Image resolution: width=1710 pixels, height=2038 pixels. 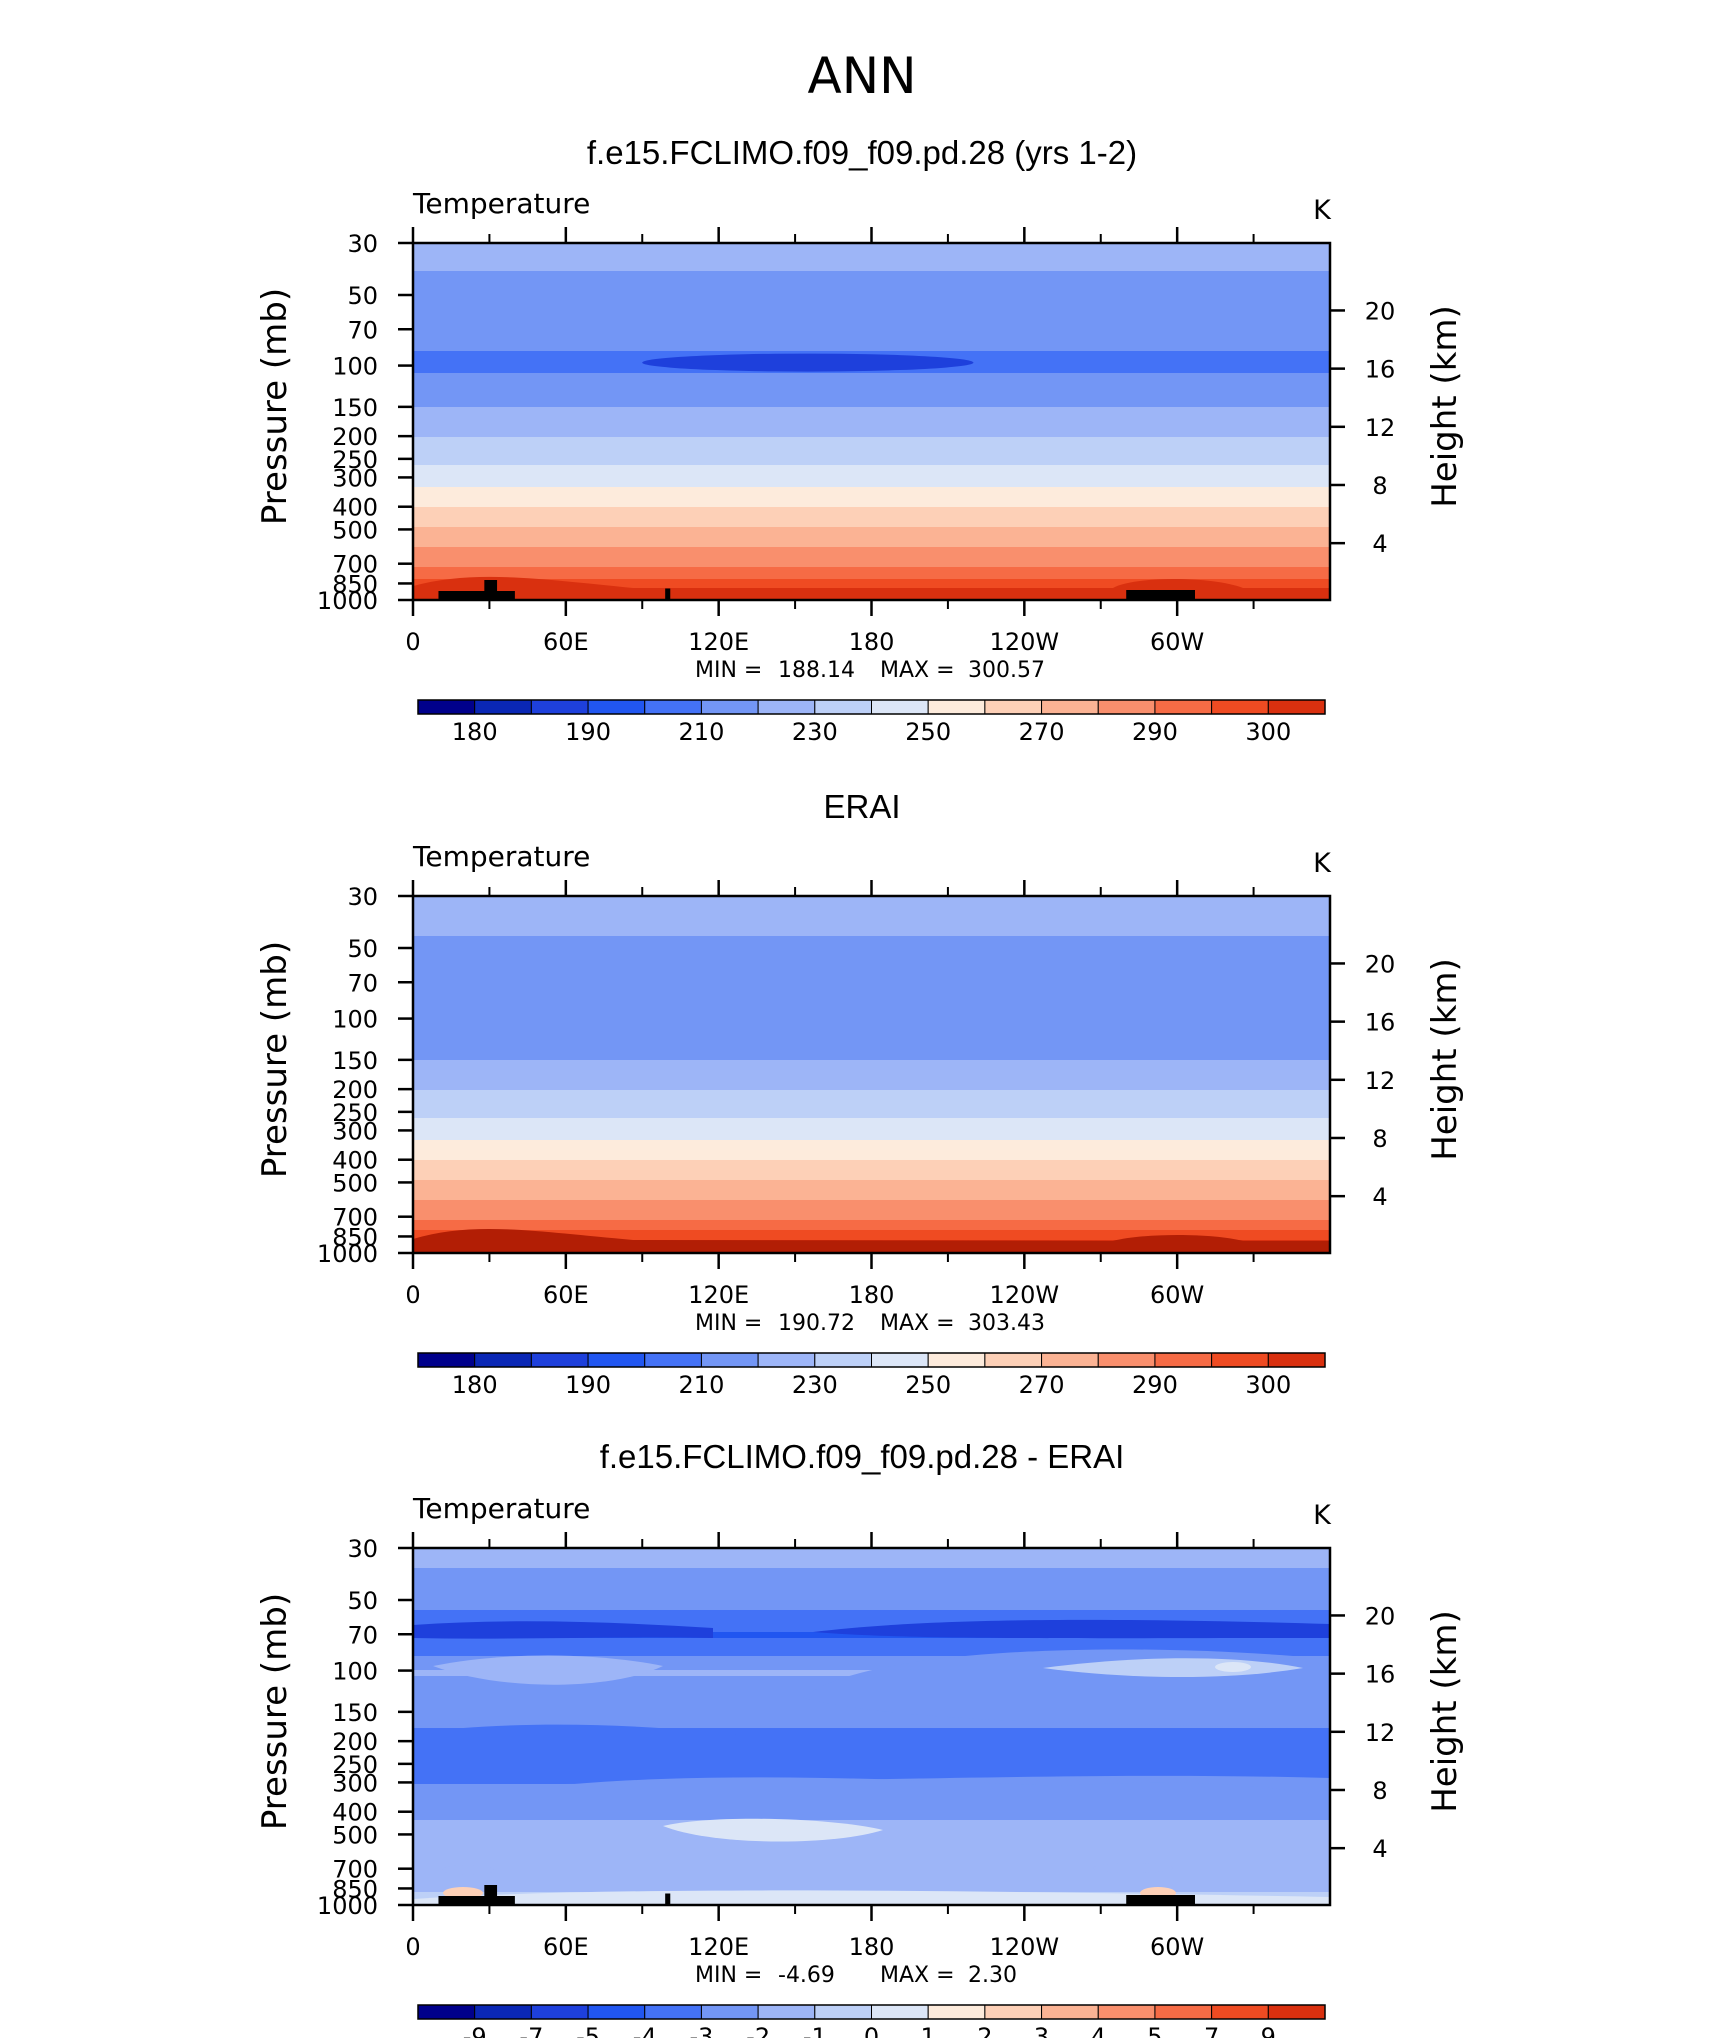 What do you see at coordinates (1379, 1197) in the screenshot?
I see `y2-tick-label: 4` at bounding box center [1379, 1197].